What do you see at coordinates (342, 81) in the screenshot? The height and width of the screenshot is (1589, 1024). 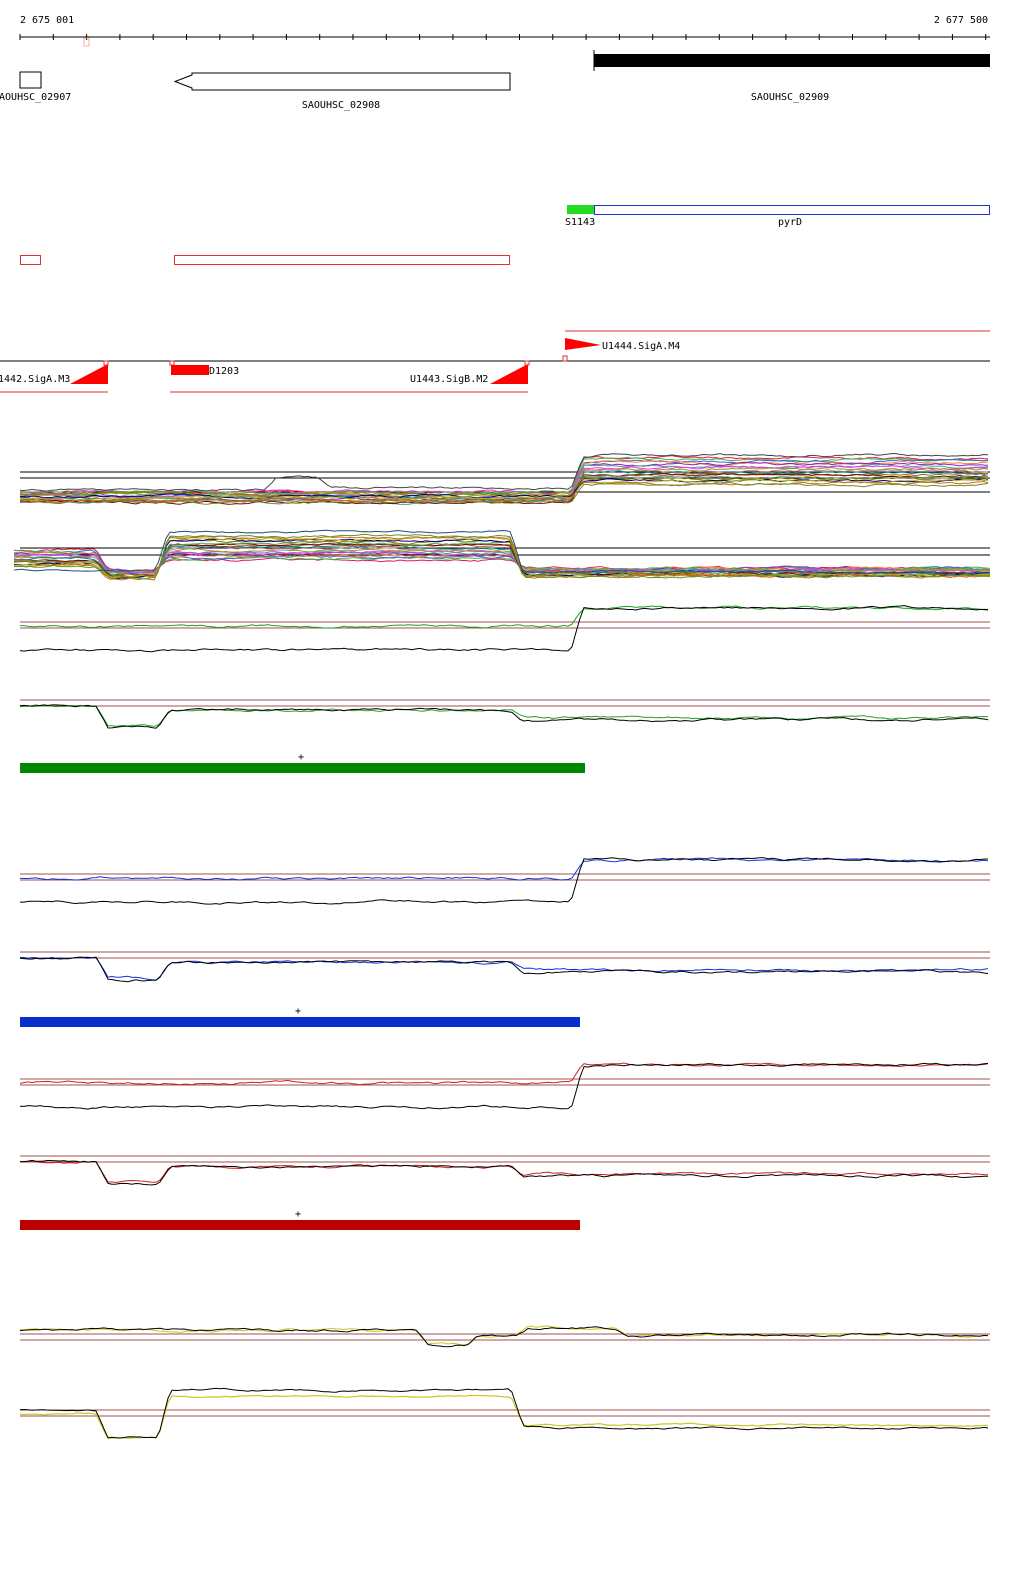 I see `gene-arrow` at bounding box center [342, 81].